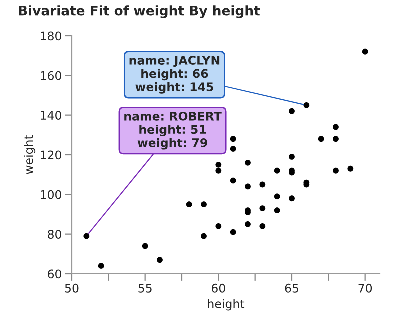 Image resolution: width=407 pixels, height=320 pixels. What do you see at coordinates (51, 155) in the screenshot?
I see `y-tick-label: 120` at bounding box center [51, 155].